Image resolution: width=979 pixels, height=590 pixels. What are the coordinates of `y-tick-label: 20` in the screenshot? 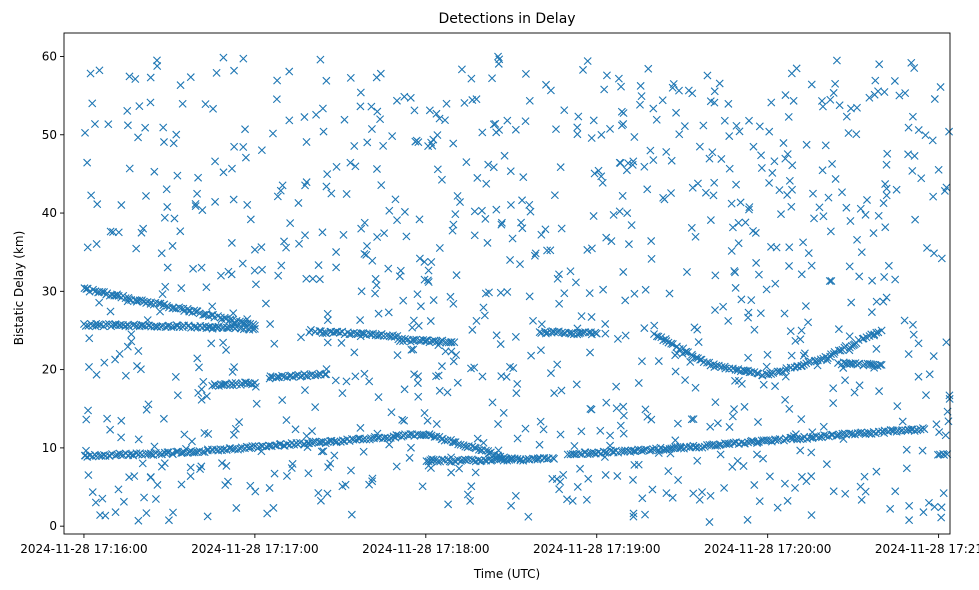 It's located at (49, 370).